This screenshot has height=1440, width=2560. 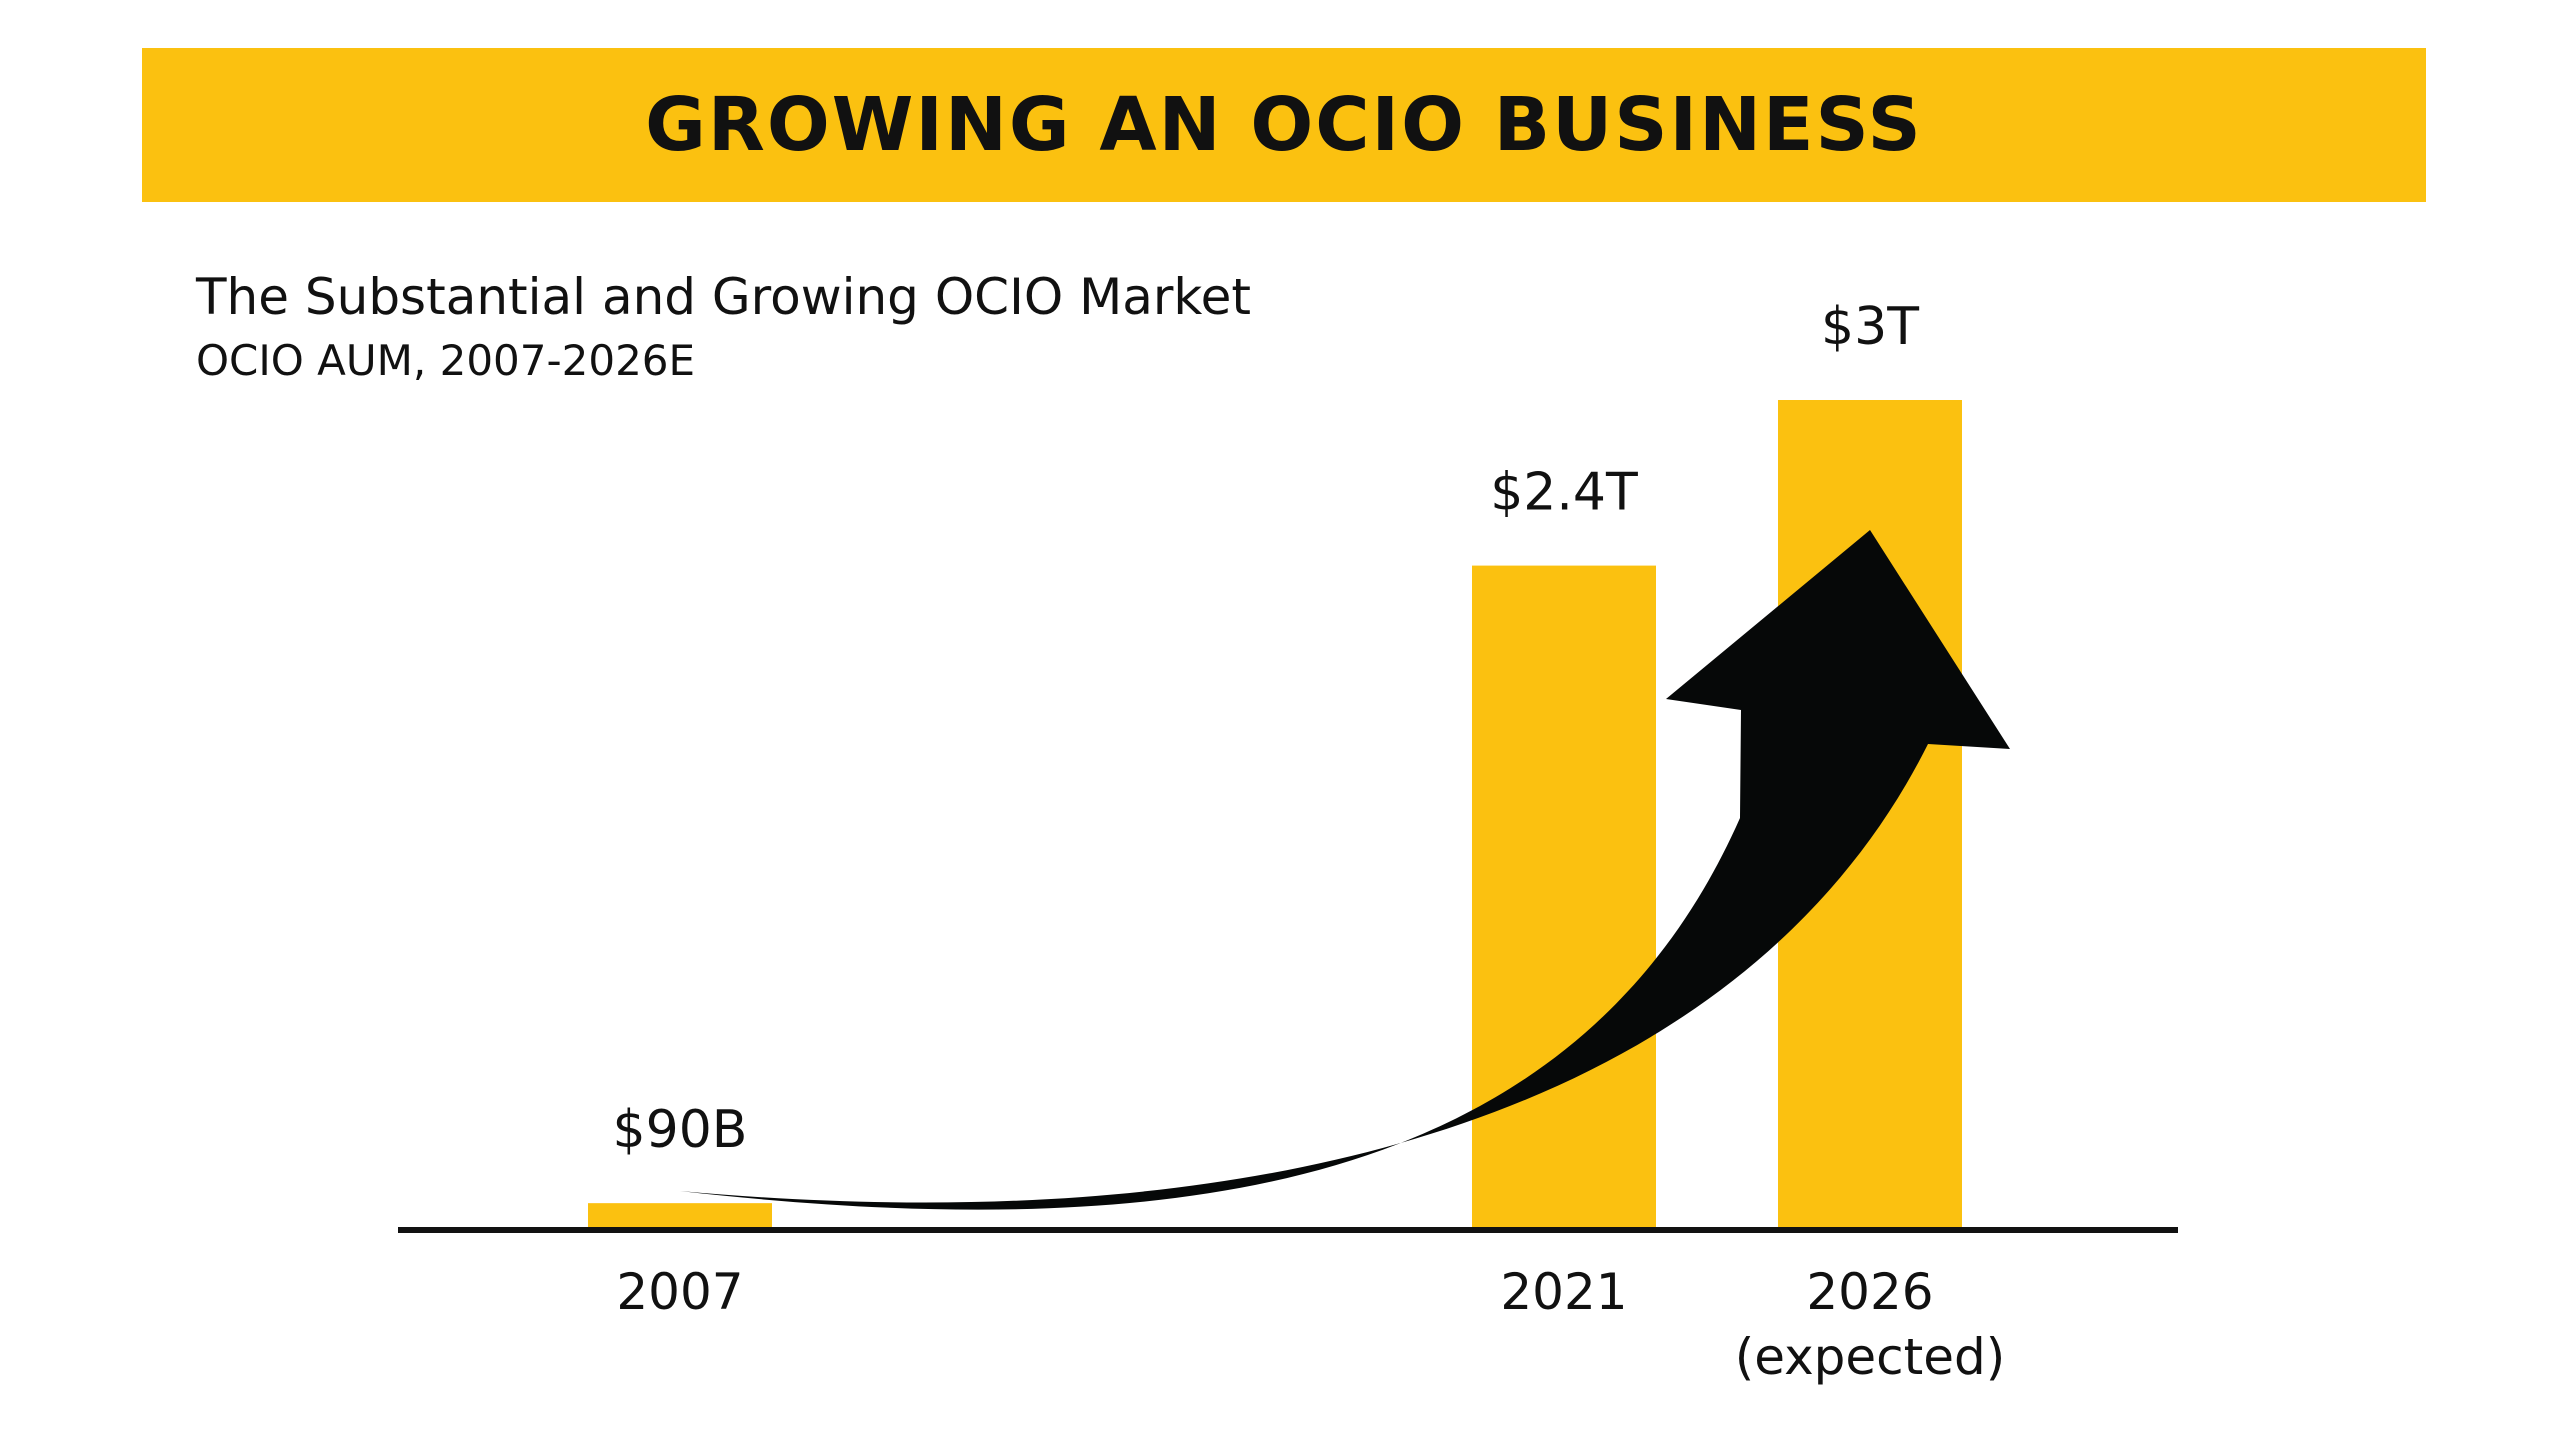 What do you see at coordinates (1564, 493) in the screenshot?
I see `data-label-2021: $2.4T` at bounding box center [1564, 493].